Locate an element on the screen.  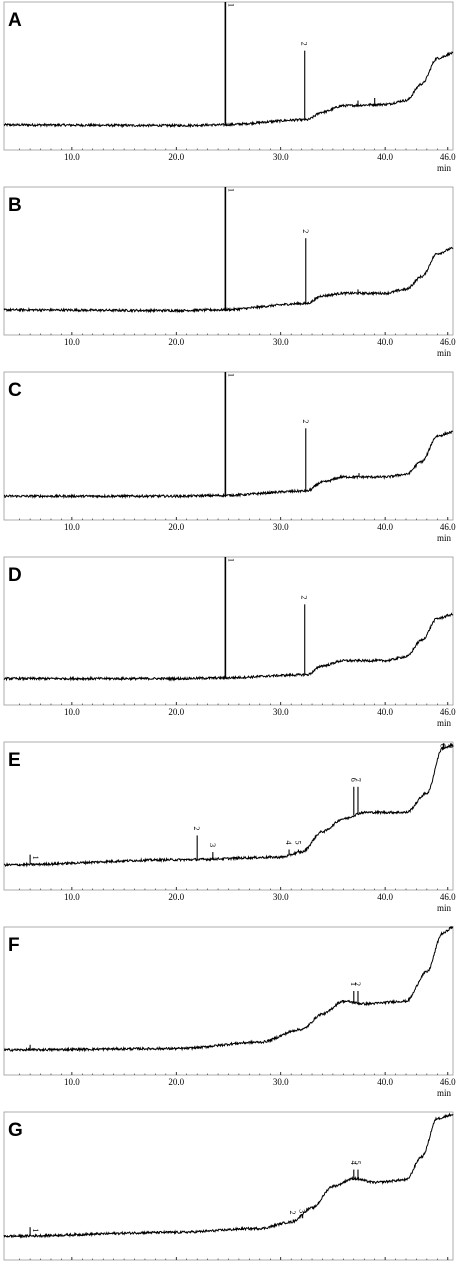
panel-label: E is located at coordinates (14, 760).